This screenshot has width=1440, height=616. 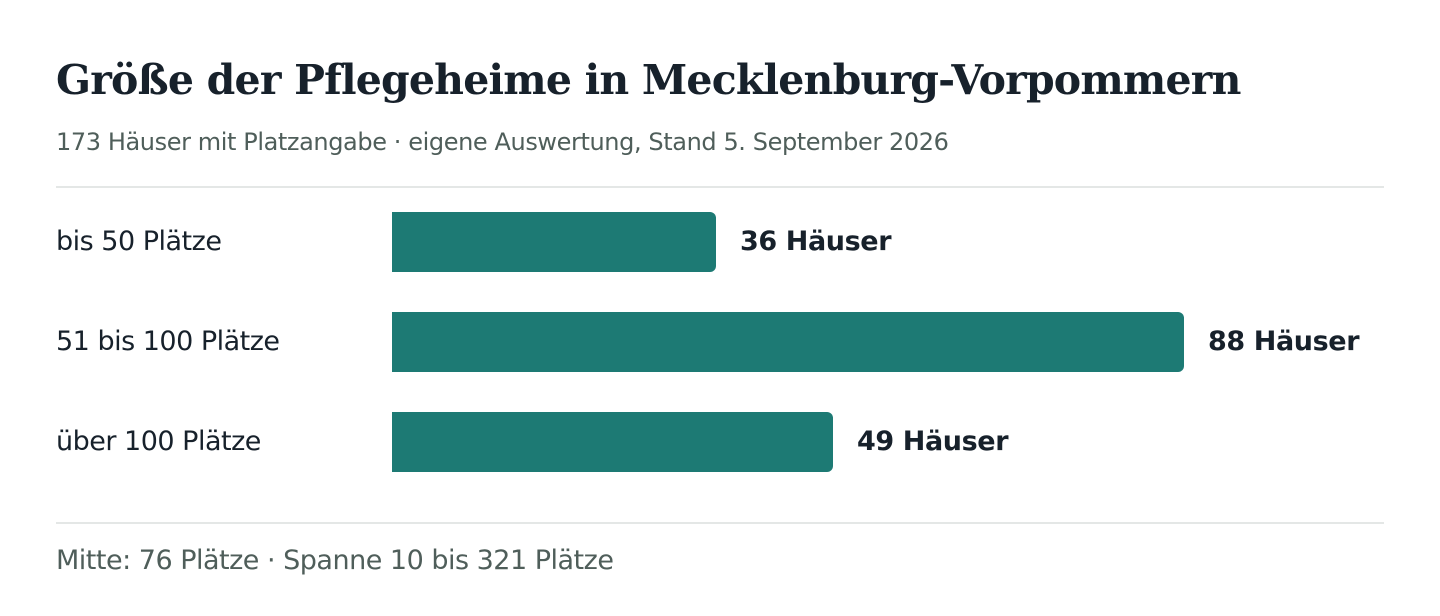 I want to click on bar-value-label: 49 Häuser, so click(x=933, y=441).